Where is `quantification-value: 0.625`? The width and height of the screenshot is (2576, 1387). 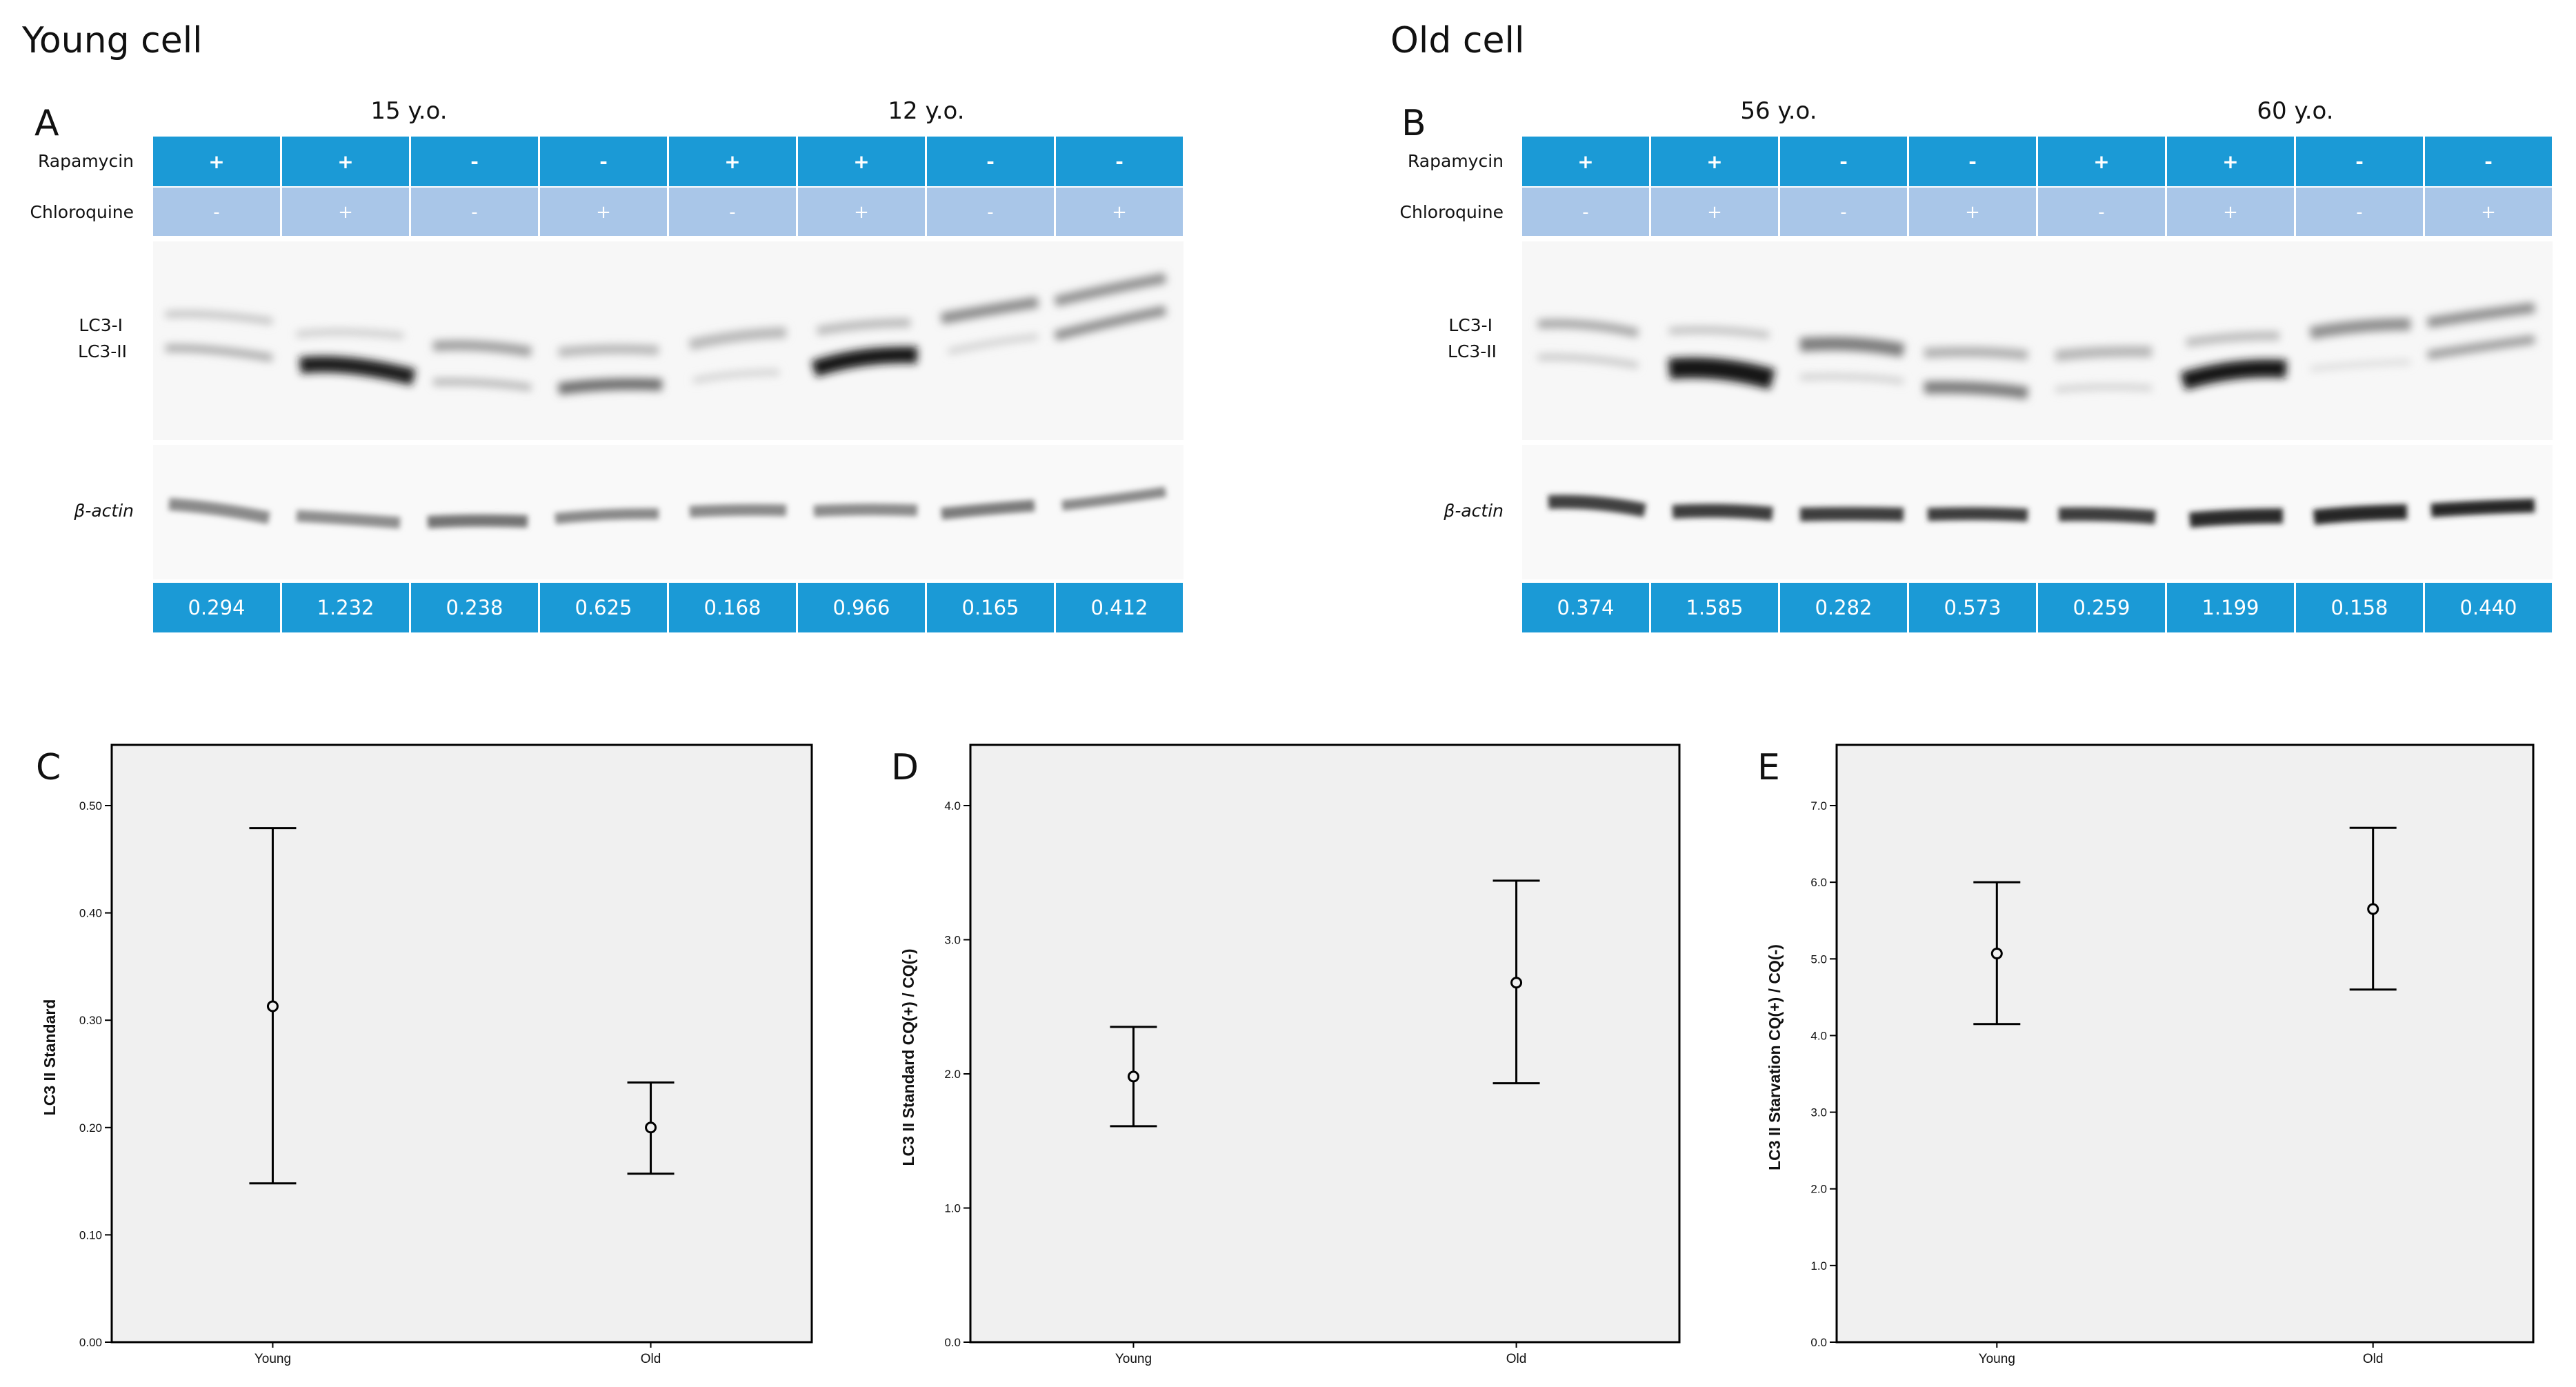
quantification-value: 0.625 is located at coordinates (603, 607).